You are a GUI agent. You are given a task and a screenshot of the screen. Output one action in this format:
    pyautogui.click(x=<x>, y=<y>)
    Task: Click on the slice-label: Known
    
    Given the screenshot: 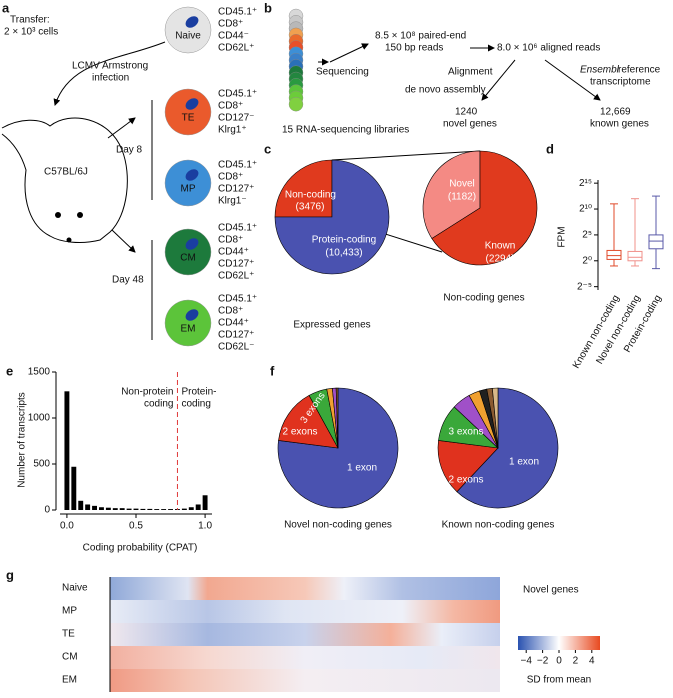 What is the action you would take?
    pyautogui.click(x=500, y=246)
    